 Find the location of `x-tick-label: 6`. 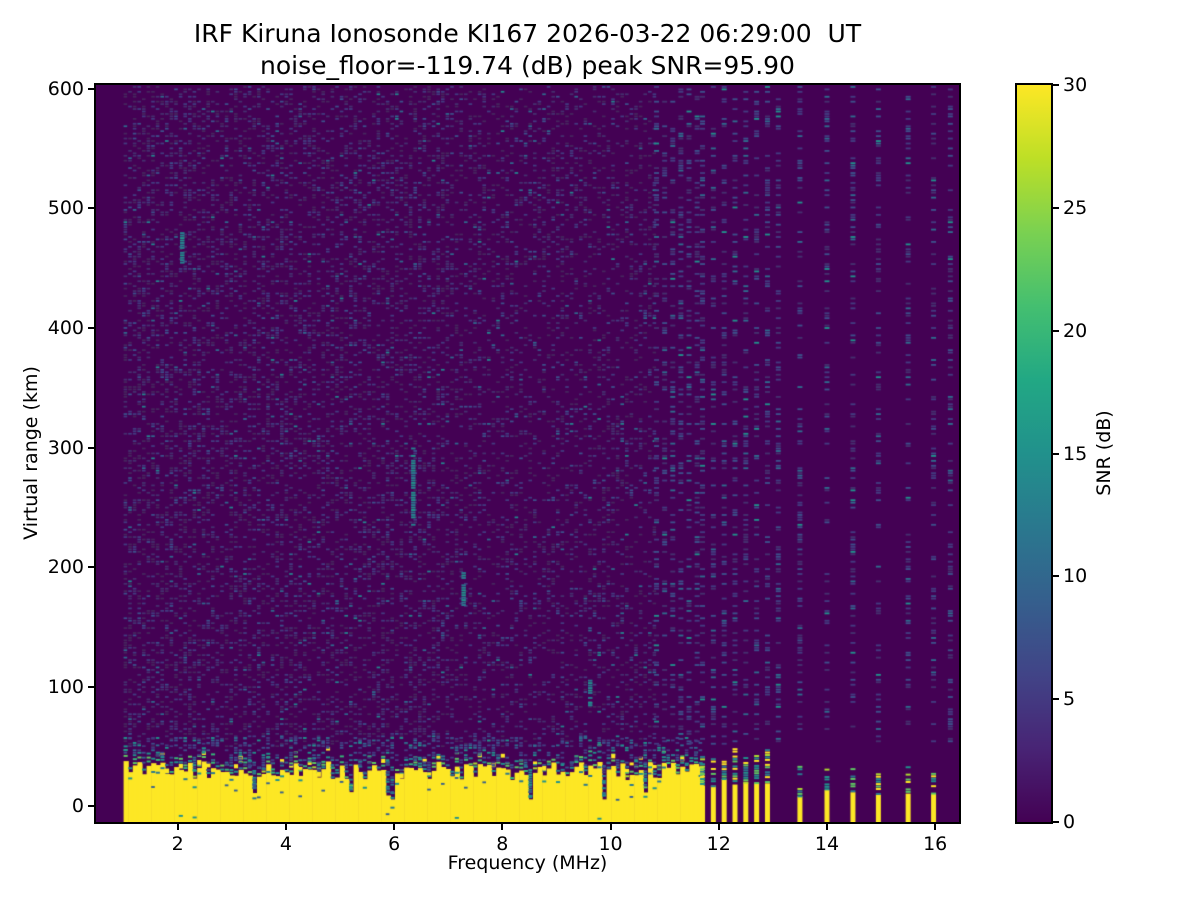

x-tick-label: 6 is located at coordinates (394, 844).